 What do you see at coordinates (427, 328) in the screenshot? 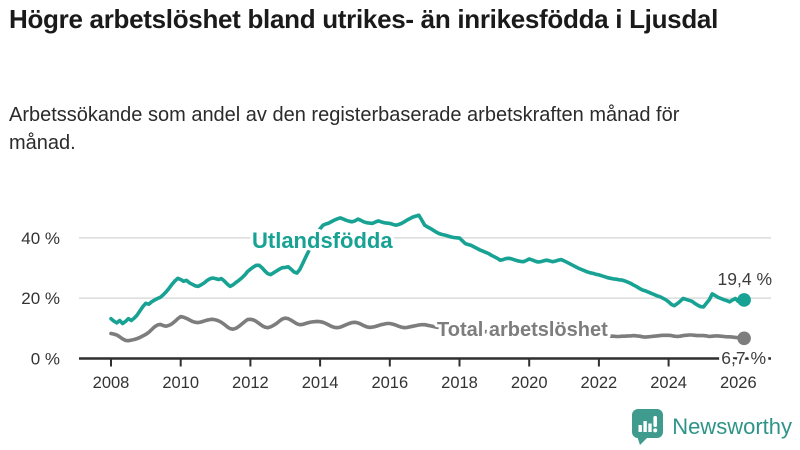
I see `series-line-total-arbetsloshet` at bounding box center [427, 328].